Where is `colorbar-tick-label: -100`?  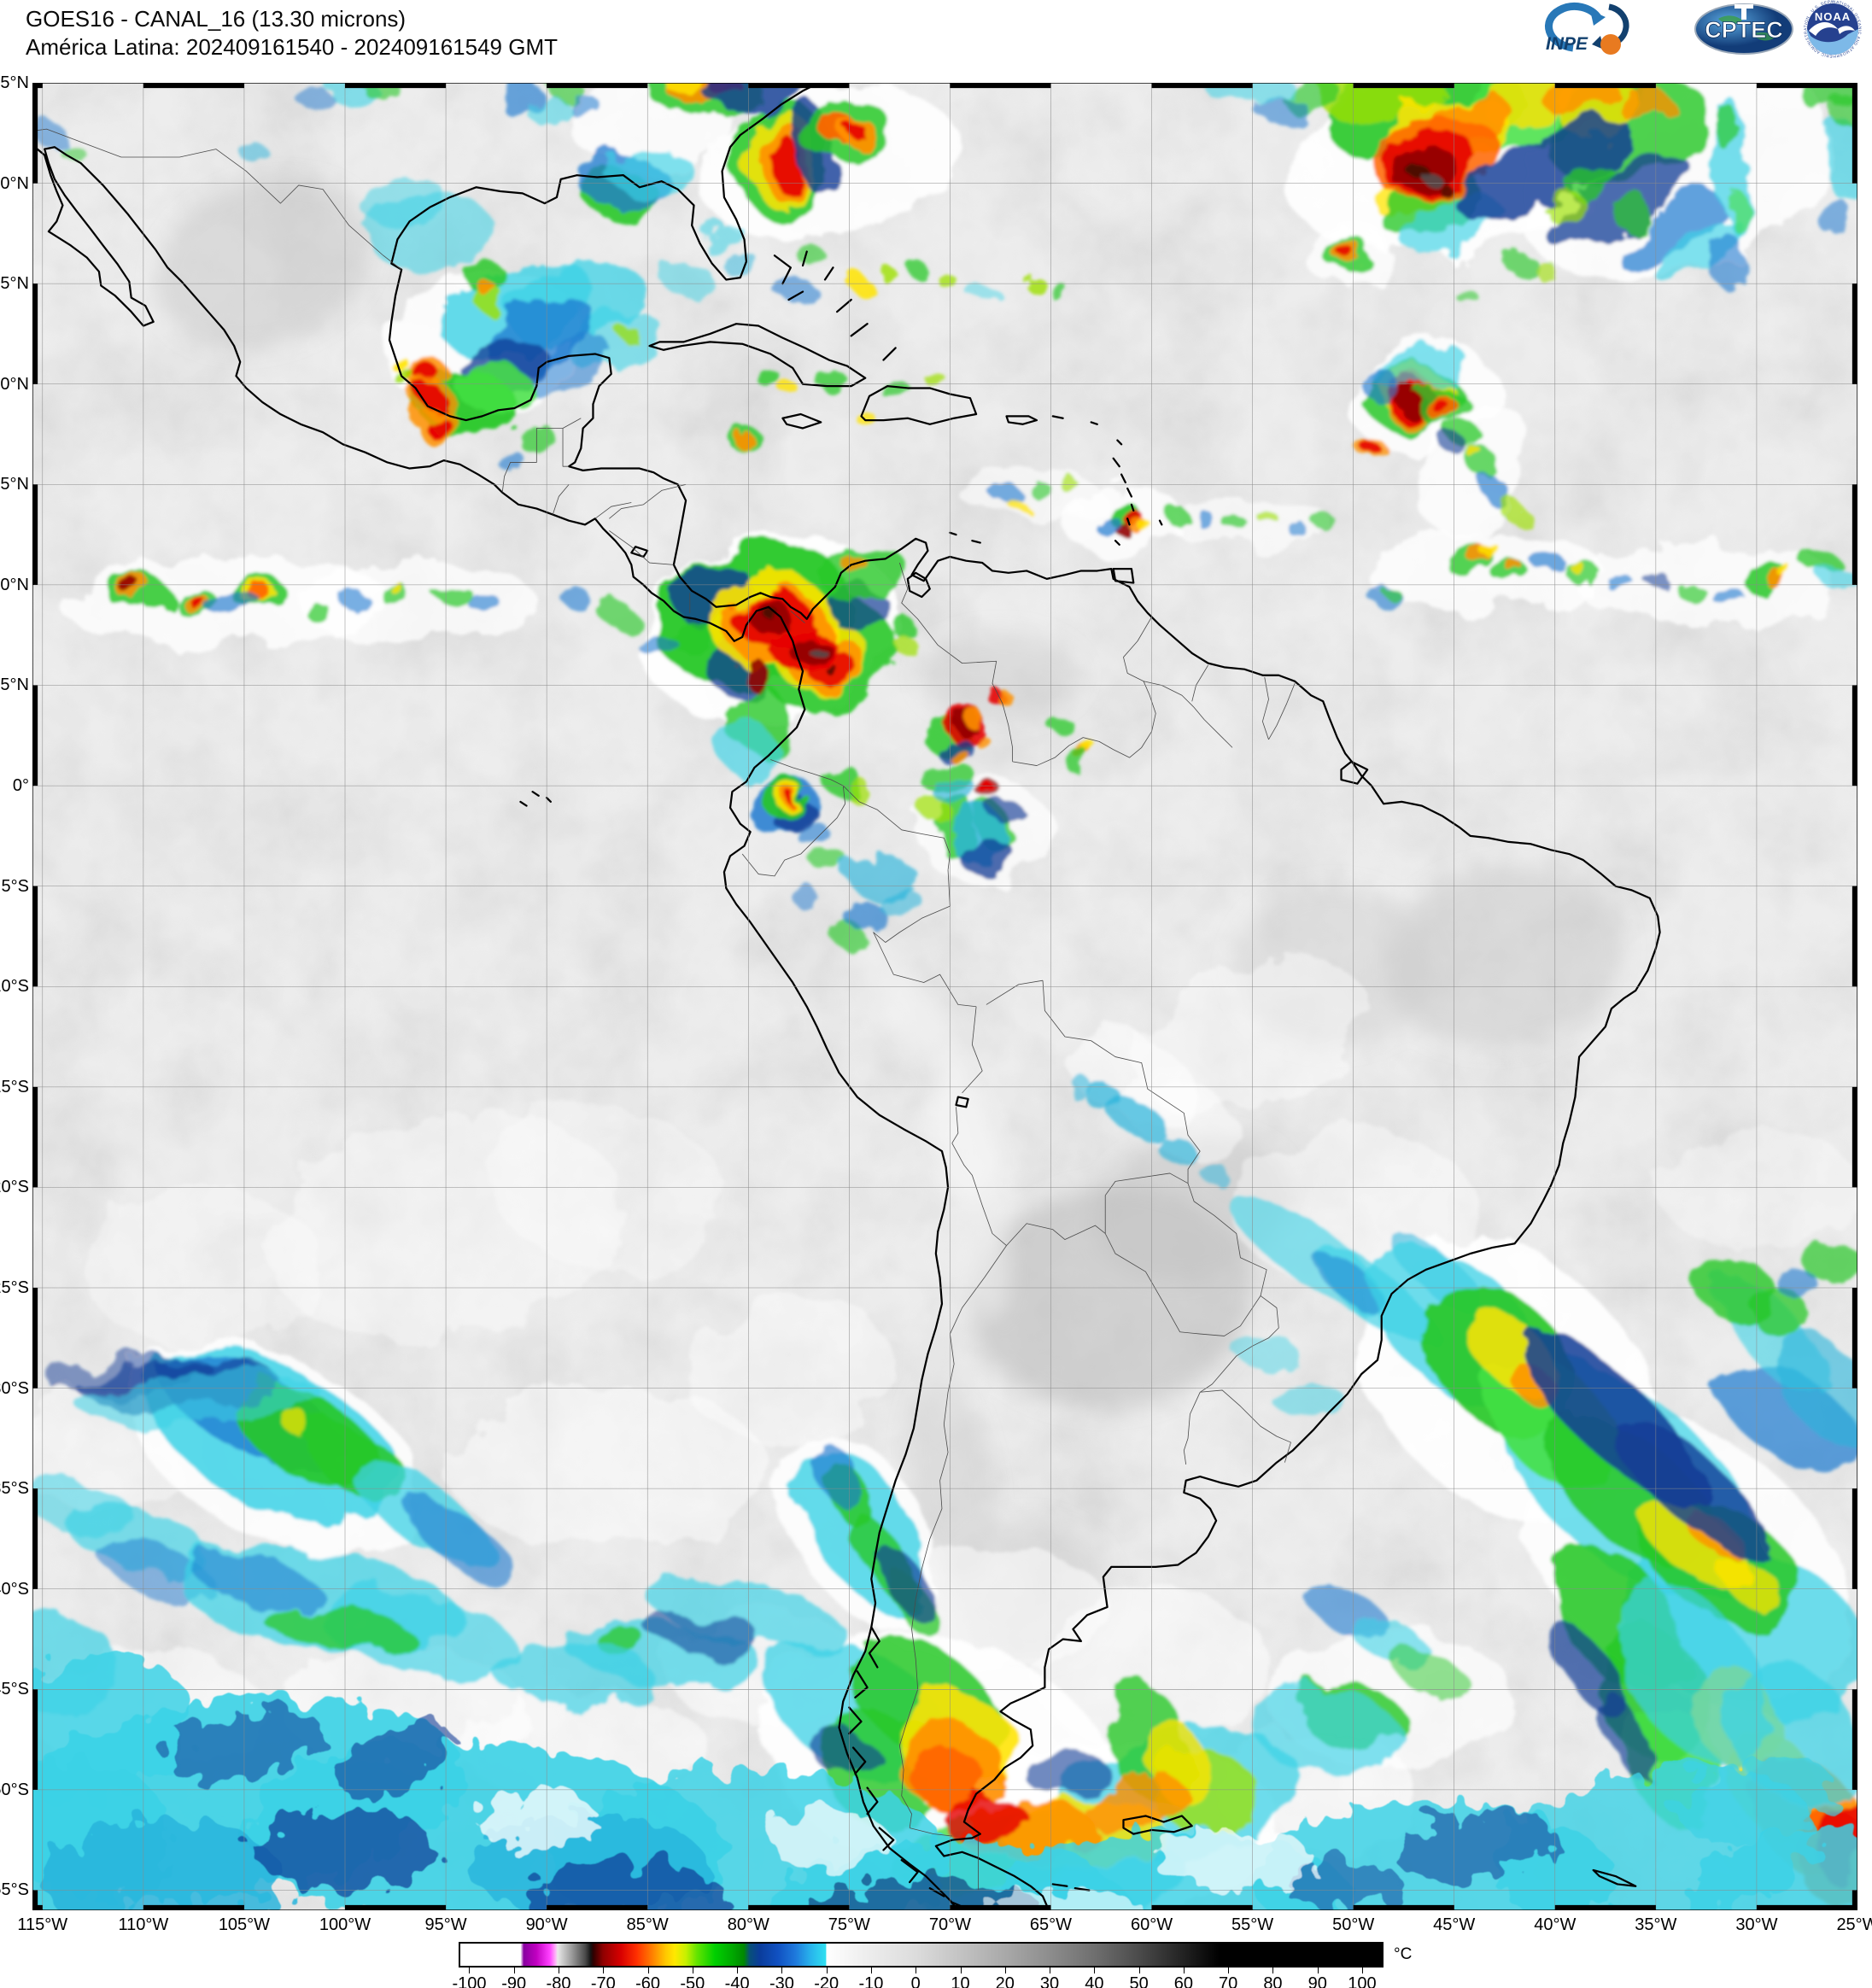
colorbar-tick-label: -100 is located at coordinates (469, 1981).